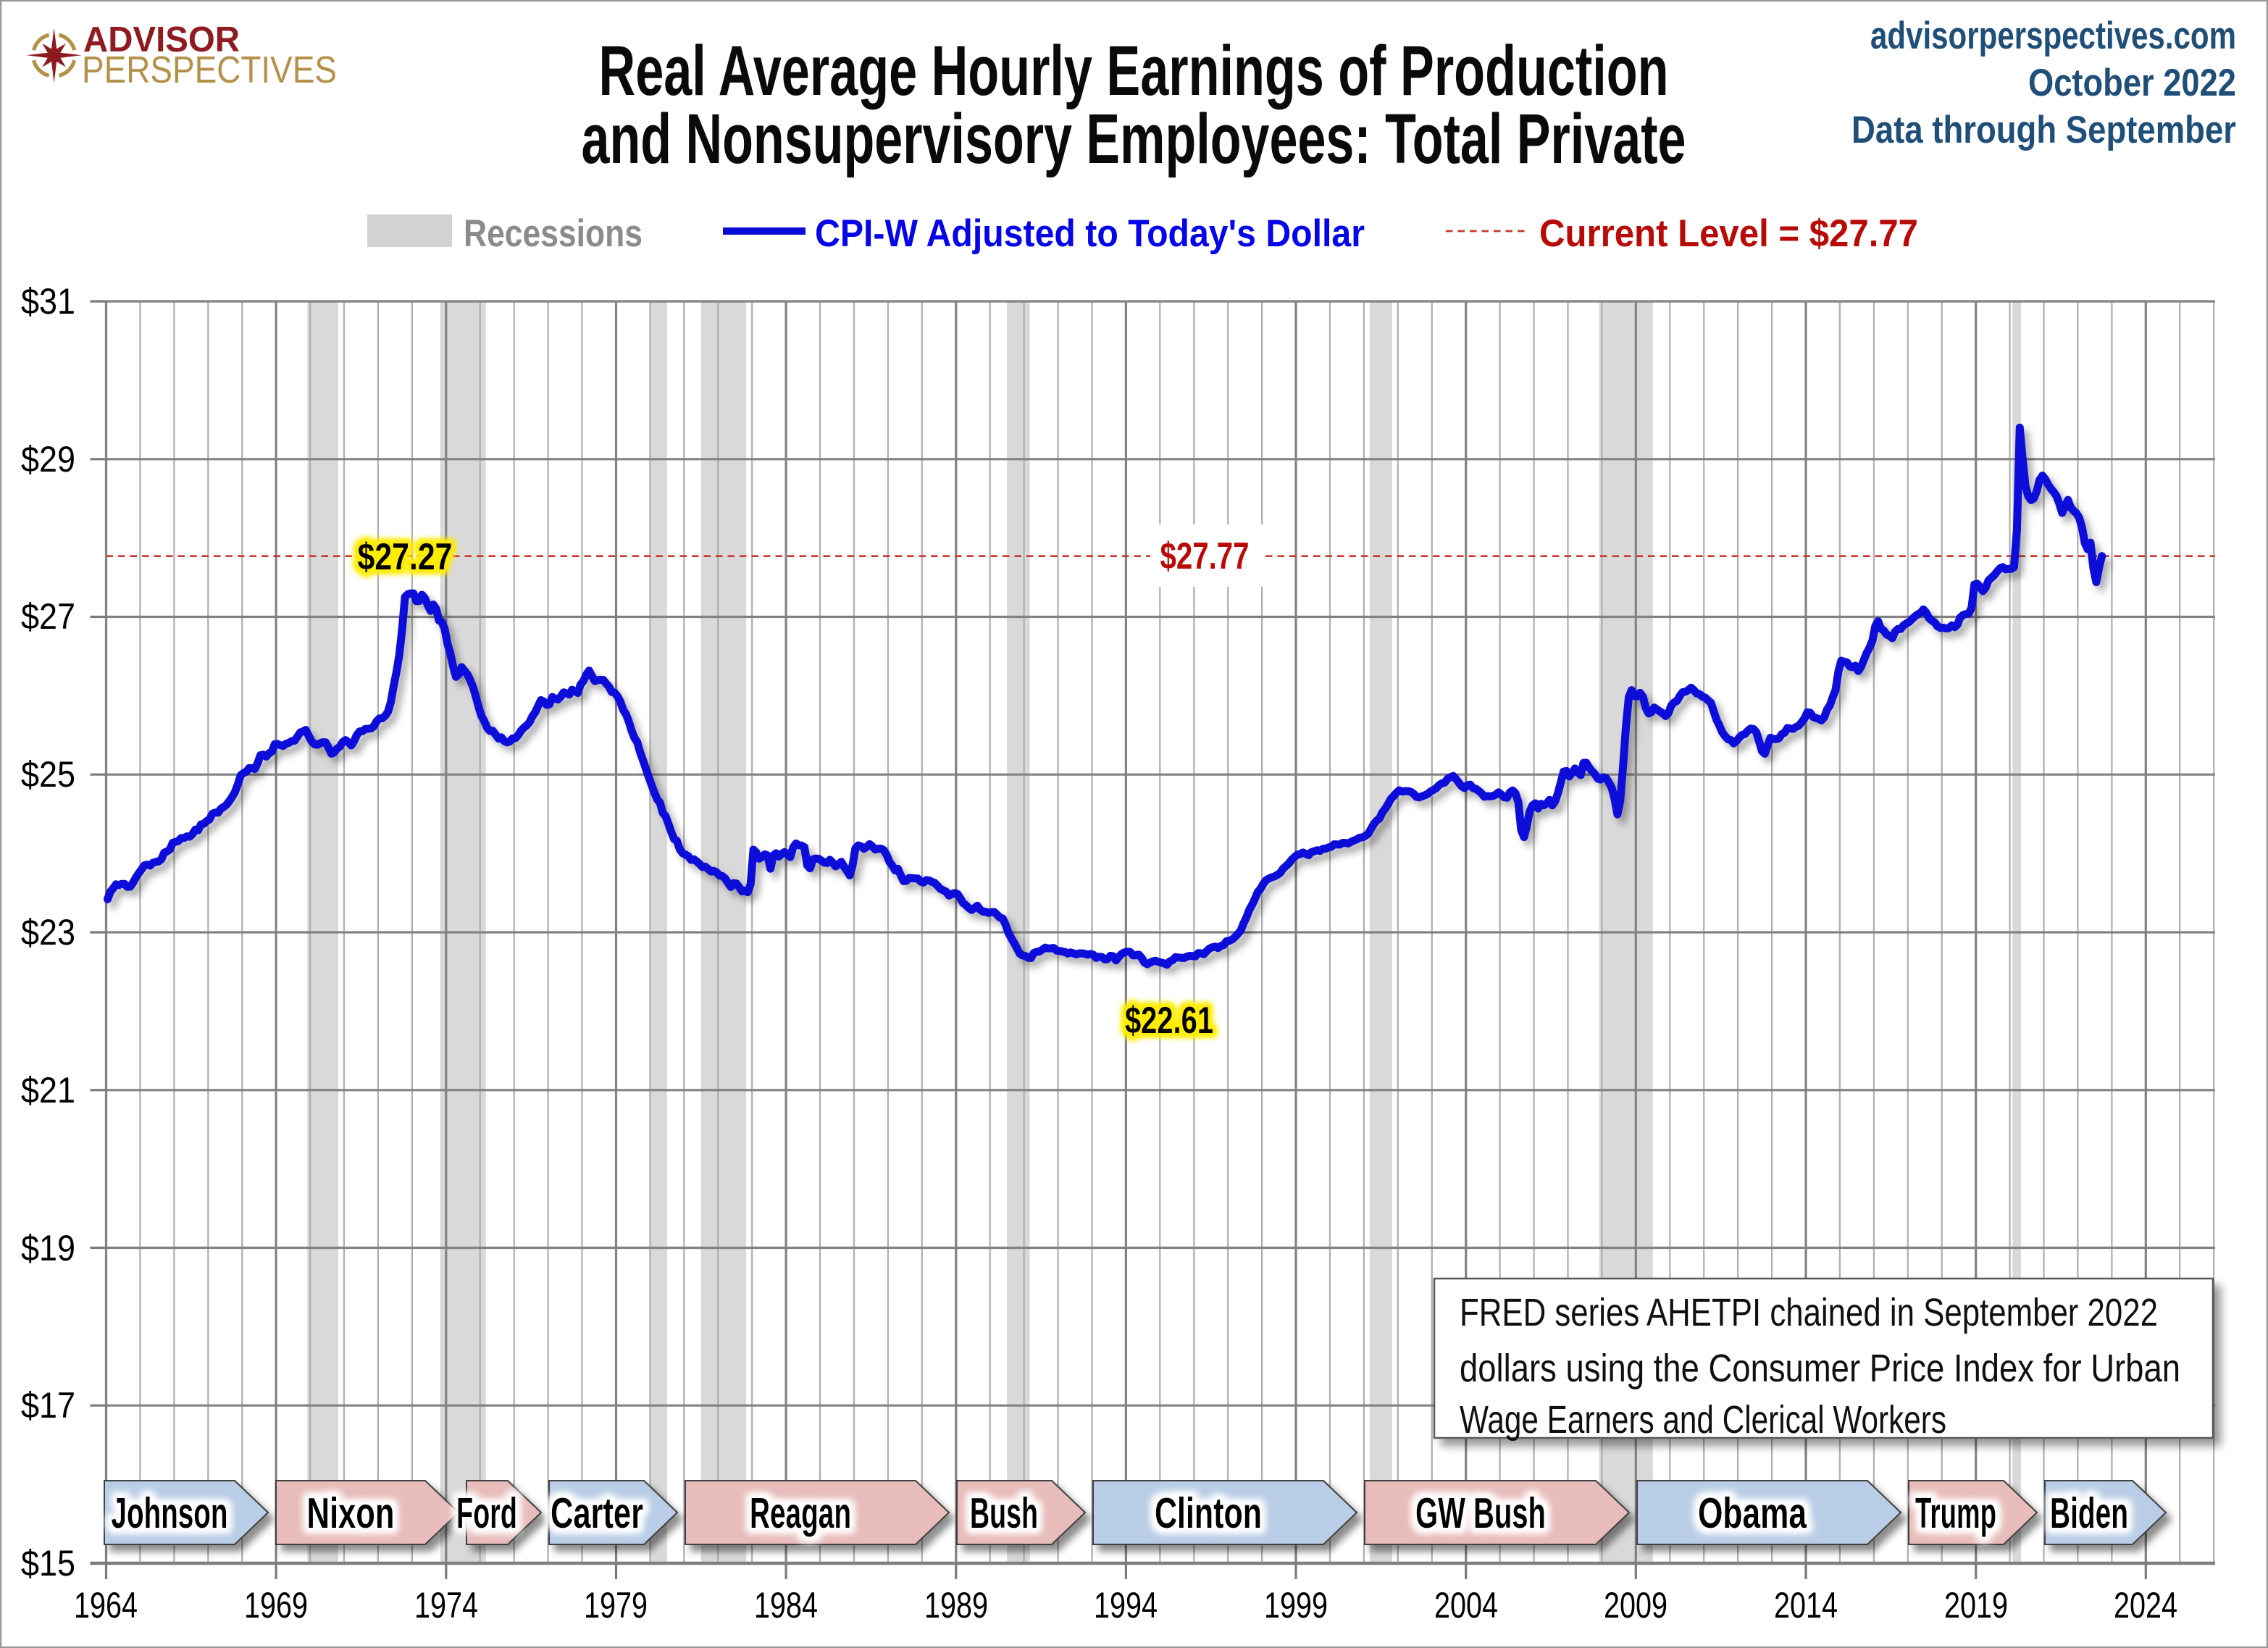 This screenshot has width=2268, height=1648. Describe the element at coordinates (2053, 35) in the screenshot. I see `svg-text: advisorperspectives.com` at that location.